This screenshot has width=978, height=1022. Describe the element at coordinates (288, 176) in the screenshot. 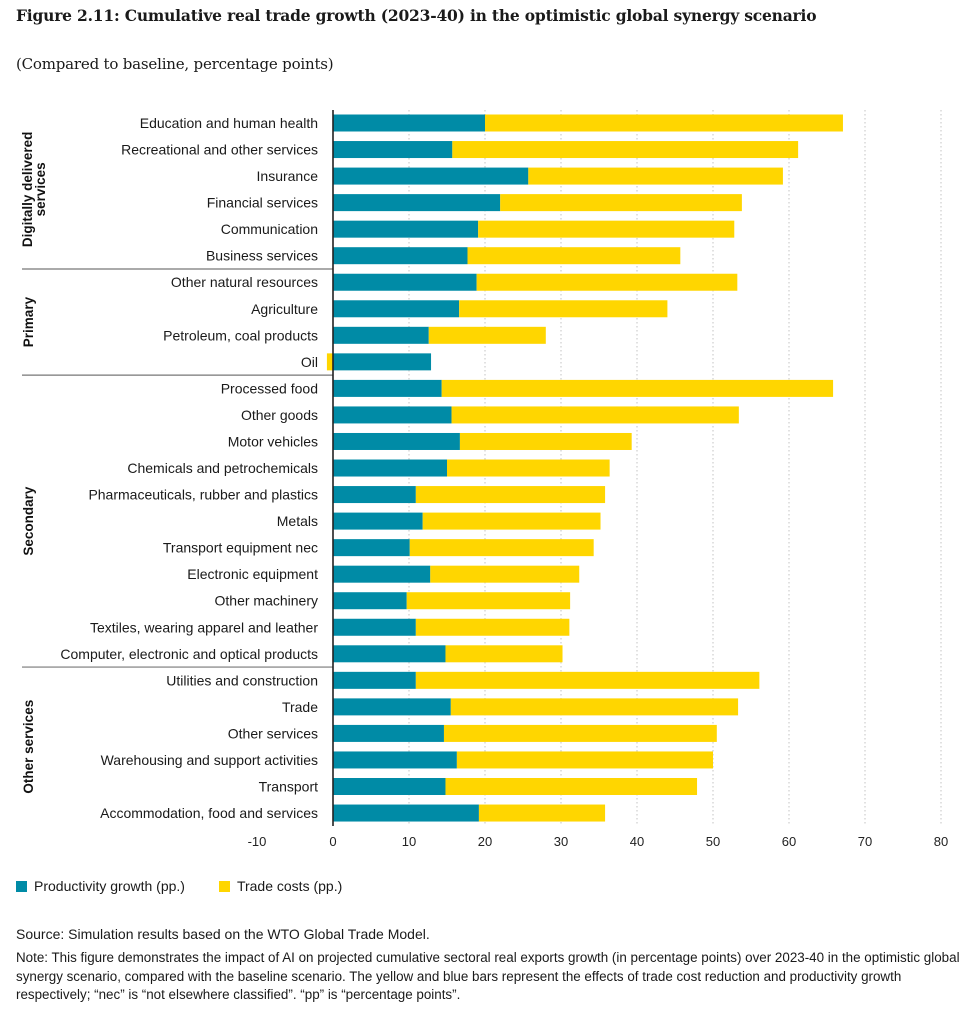

I see `category-label: Insurance` at that location.